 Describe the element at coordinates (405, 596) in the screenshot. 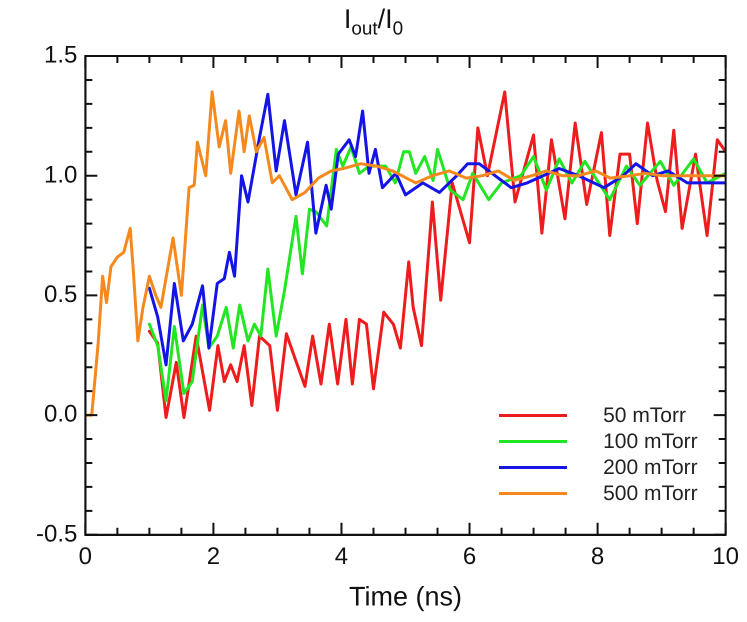

I see `x-axis-title: Time (ns)` at that location.